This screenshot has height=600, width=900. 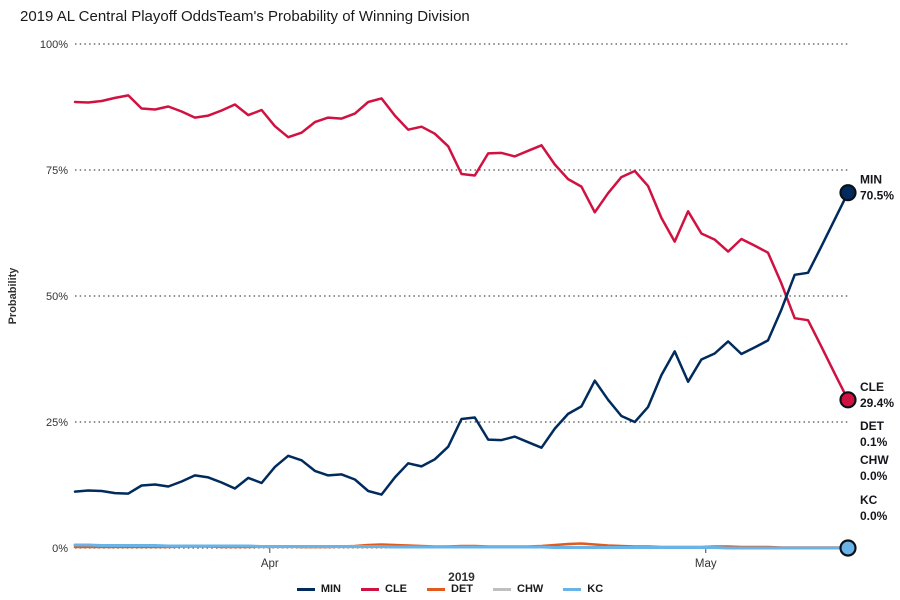 I want to click on legend-label-kc: KC, so click(x=595, y=589).